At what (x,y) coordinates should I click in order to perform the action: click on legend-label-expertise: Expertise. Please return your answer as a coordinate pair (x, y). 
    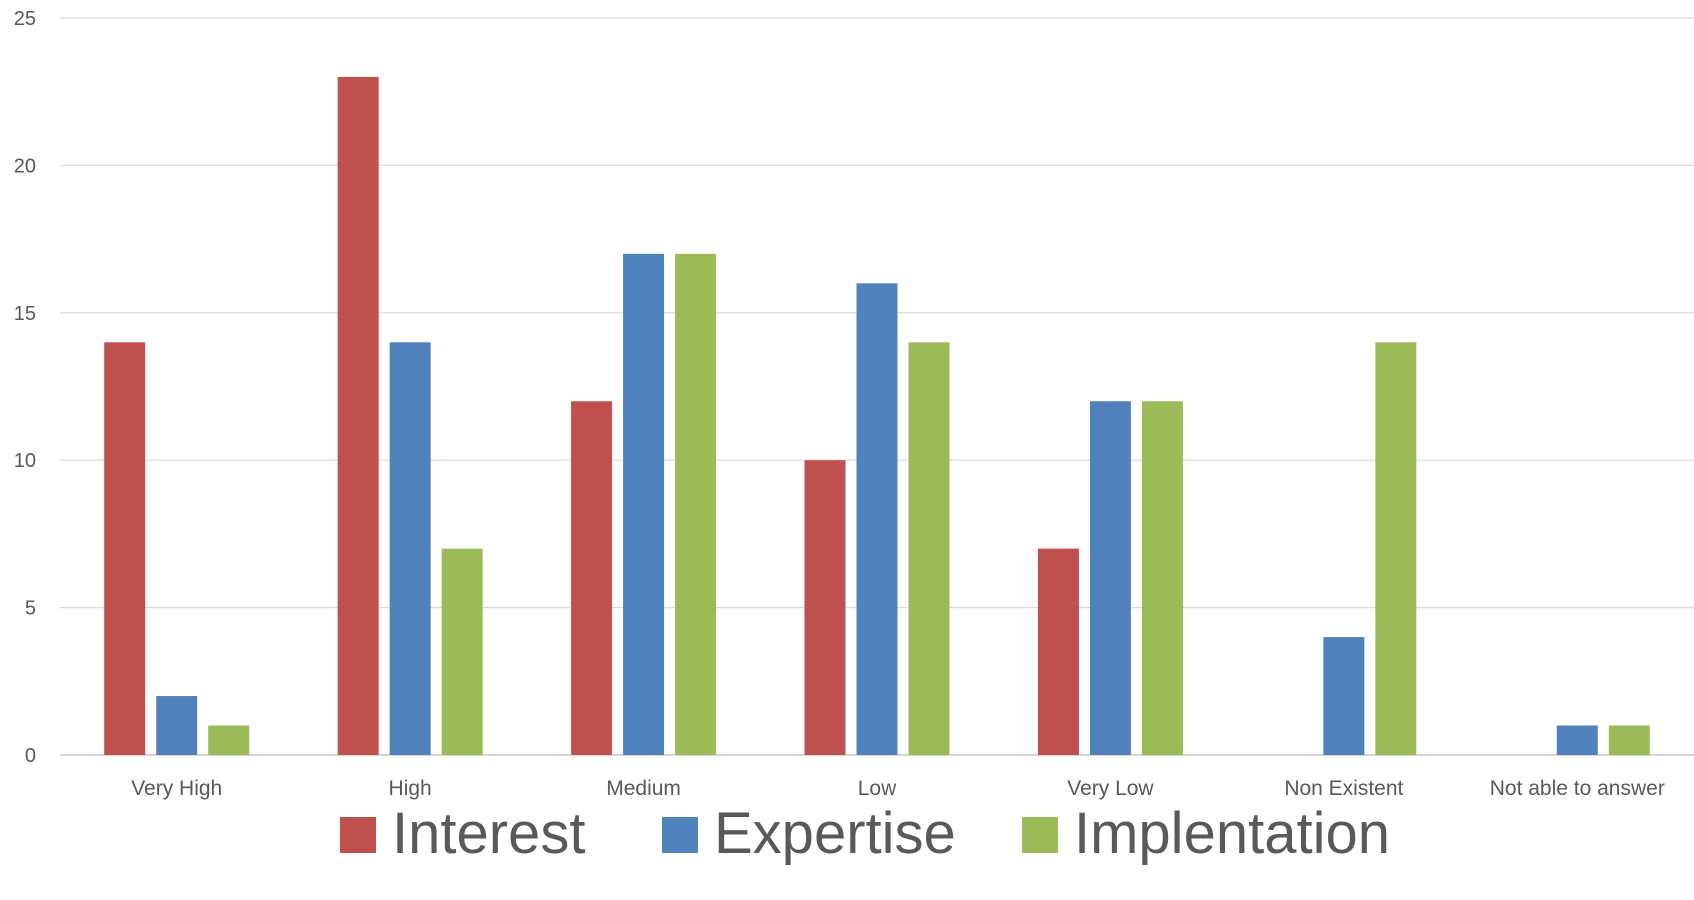
    Looking at the image, I should click on (835, 833).